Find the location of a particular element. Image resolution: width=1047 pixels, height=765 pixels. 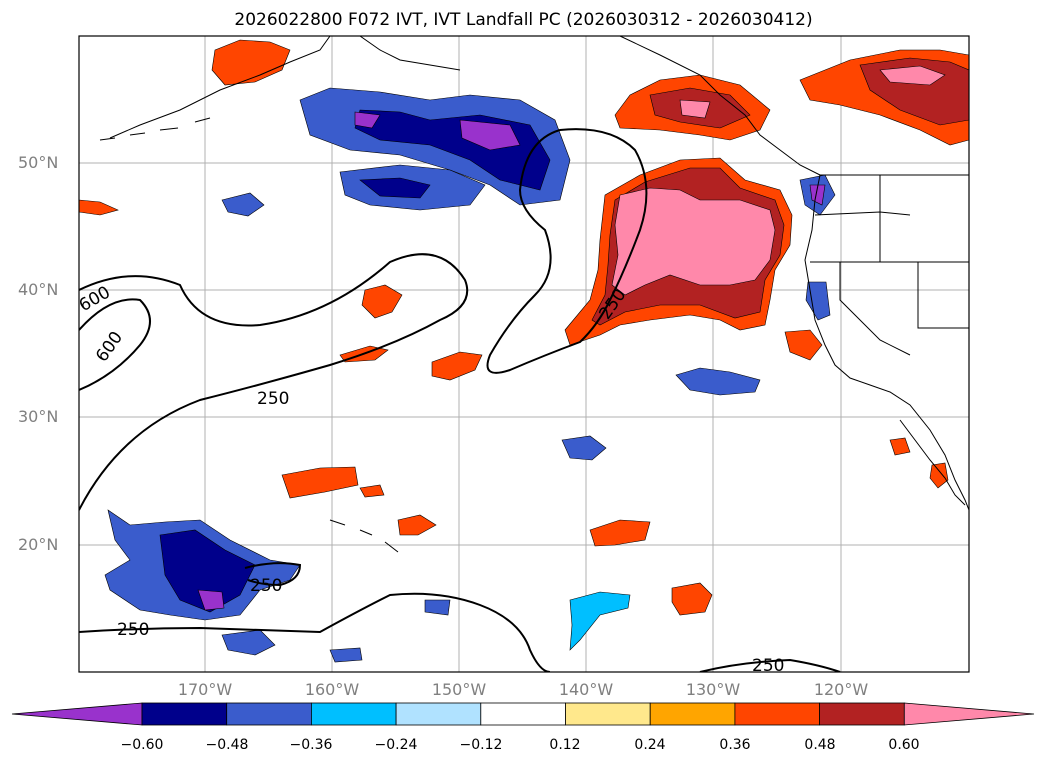

colorbar-tick: 0.12 is located at coordinates (565, 745).